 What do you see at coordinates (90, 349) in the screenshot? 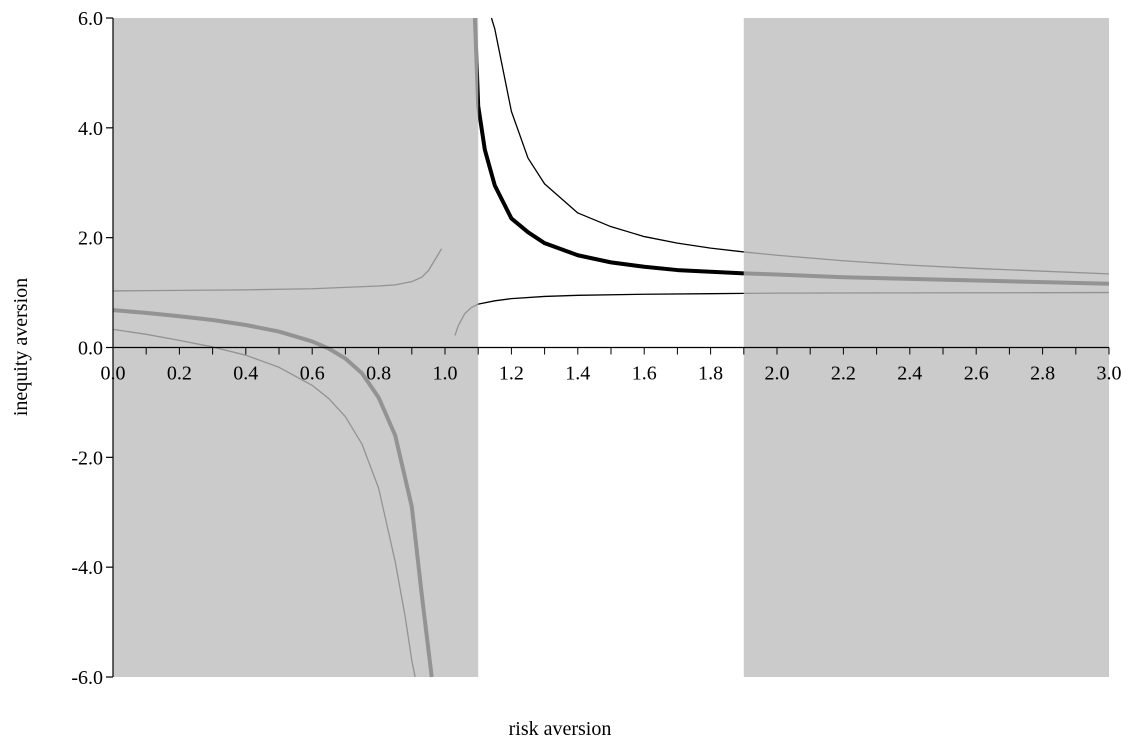
I see `y-tick-label: 0.0` at bounding box center [90, 349].